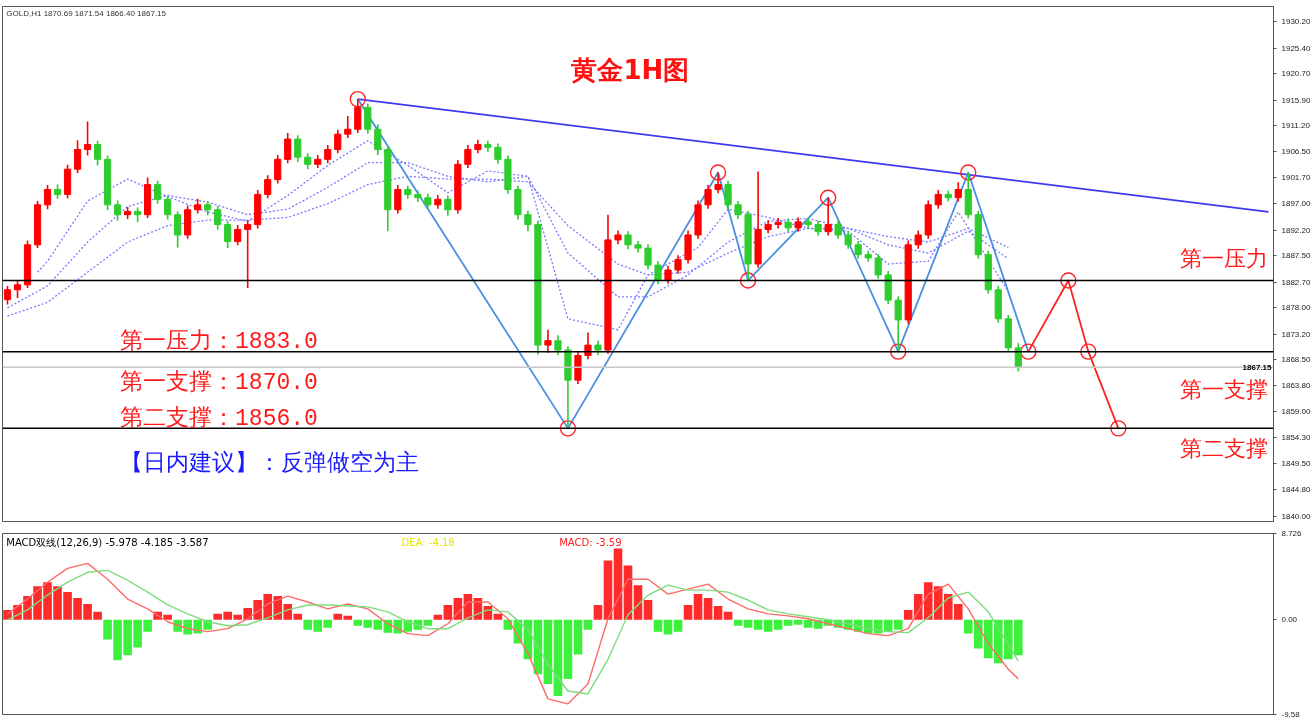 Image resolution: width=1315 pixels, height=720 pixels. What do you see at coordinates (1296, 22) in the screenshot?
I see `y-tick-label: 1930.20` at bounding box center [1296, 22].